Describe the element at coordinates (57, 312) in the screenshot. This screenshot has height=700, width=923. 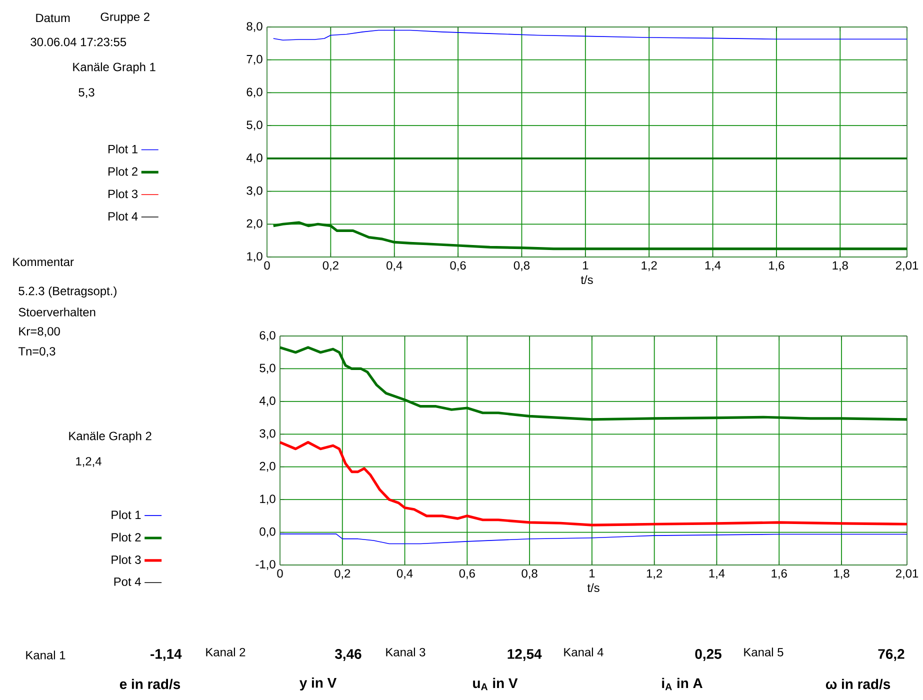
I see `text: Stoerverhalten` at that location.